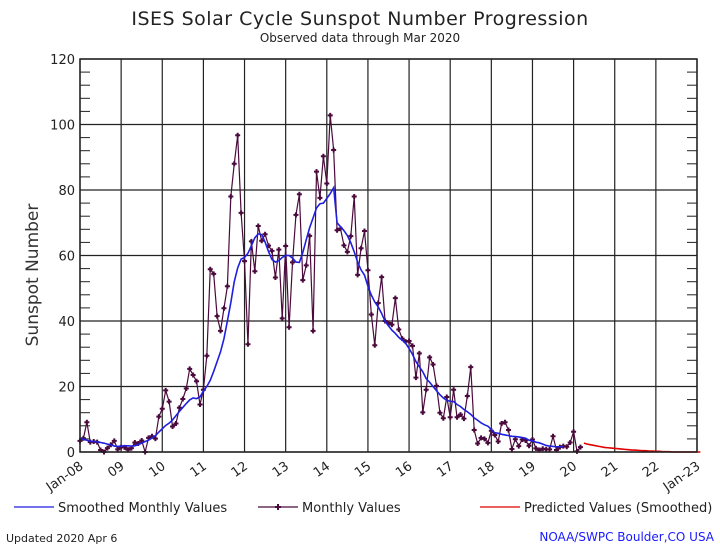 Image resolution: width=720 pixels, height=550 pixels. I want to click on x-tick-label: 17, so click(445, 470).